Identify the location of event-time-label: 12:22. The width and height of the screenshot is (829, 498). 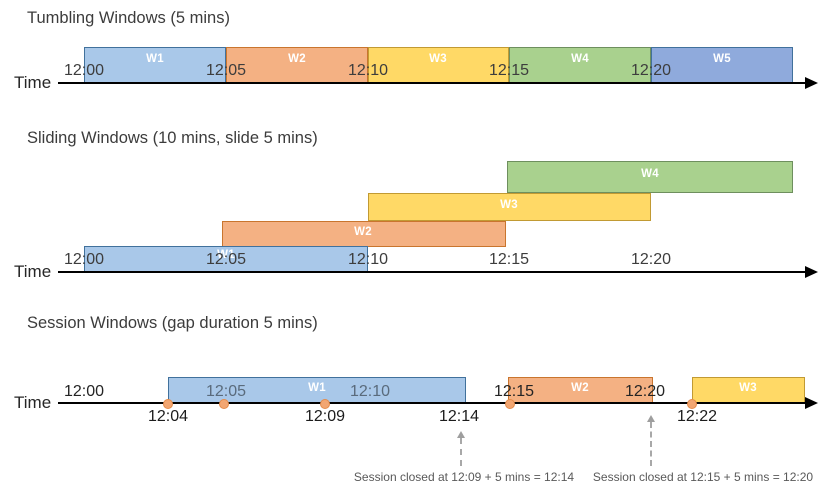
(697, 416).